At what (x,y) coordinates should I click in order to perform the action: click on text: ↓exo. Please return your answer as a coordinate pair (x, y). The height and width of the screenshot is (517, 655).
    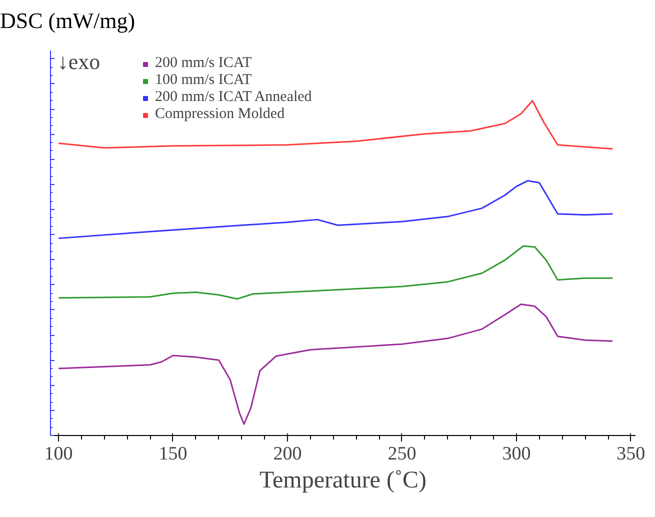
    Looking at the image, I should click on (78, 61).